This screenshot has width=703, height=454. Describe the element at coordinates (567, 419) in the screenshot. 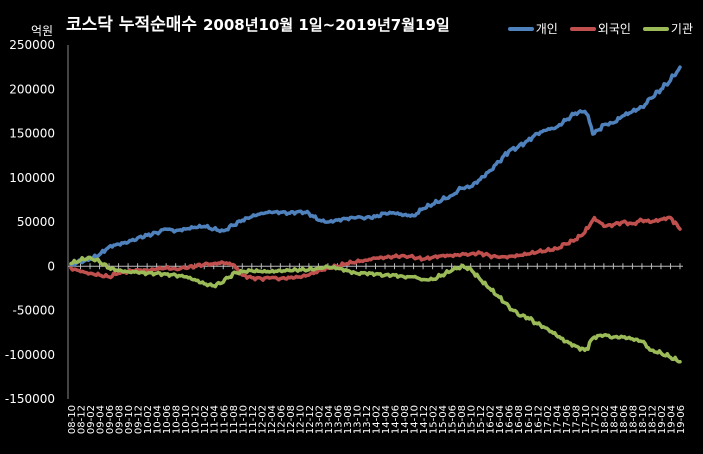

I see `x-tick-label-52: 17-06` at that location.